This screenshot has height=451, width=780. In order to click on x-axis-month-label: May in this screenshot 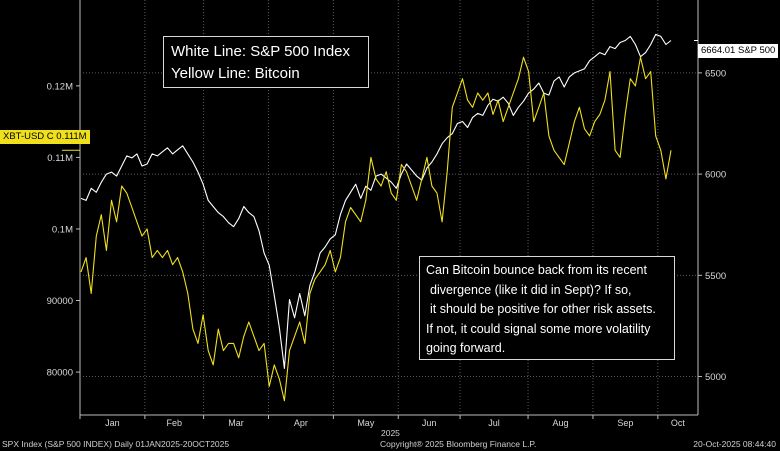, I will do `click(366, 423)`.